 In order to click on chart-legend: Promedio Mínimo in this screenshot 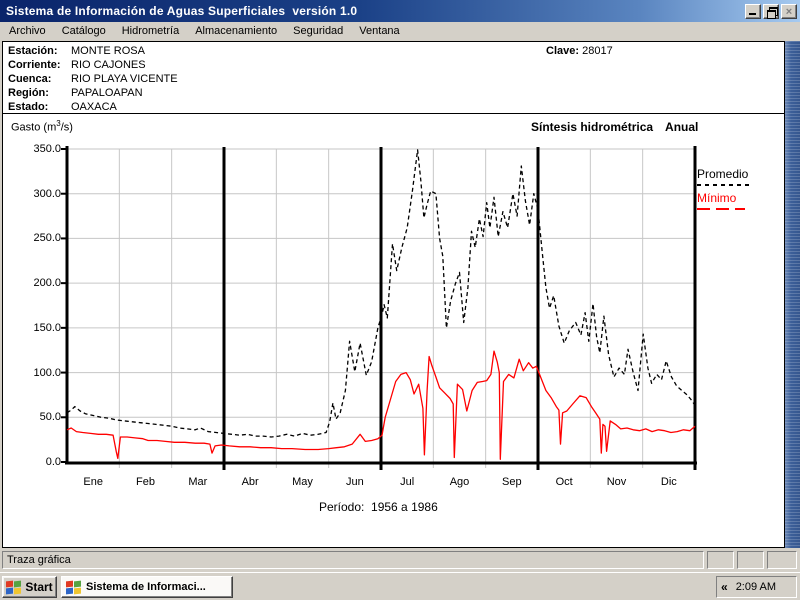, I will do `click(725, 191)`.